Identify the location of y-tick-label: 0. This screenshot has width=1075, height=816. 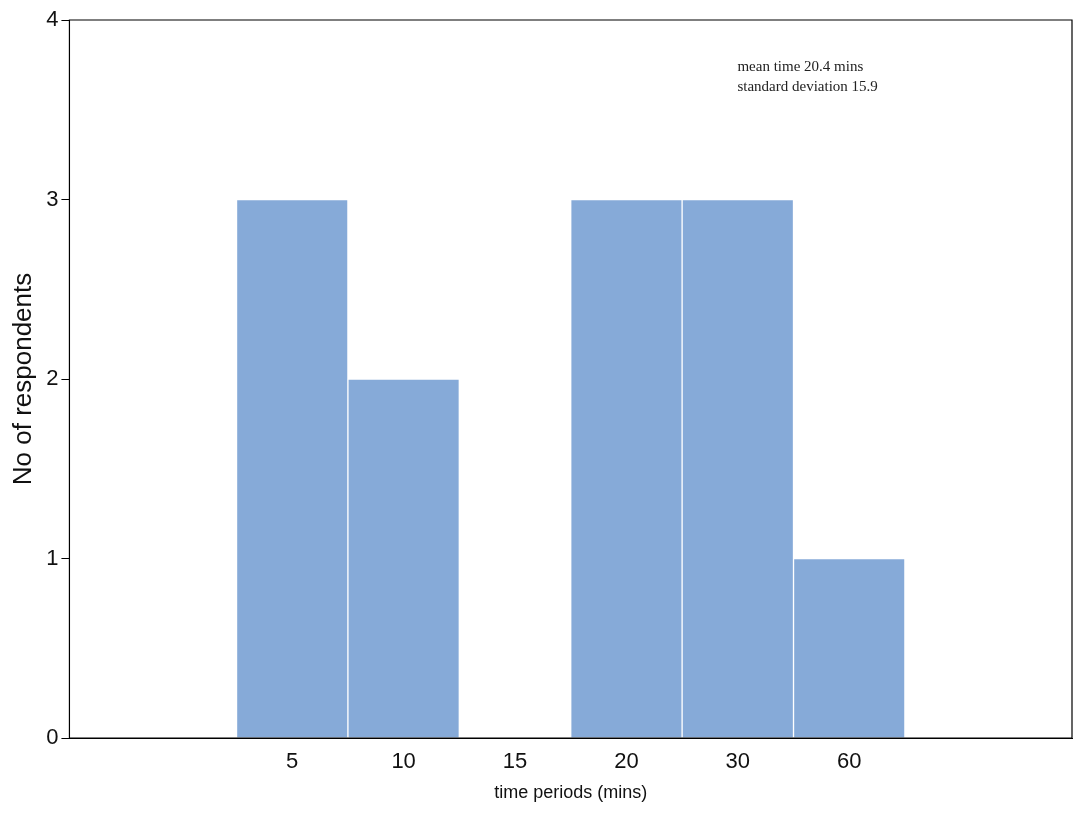
(52, 737).